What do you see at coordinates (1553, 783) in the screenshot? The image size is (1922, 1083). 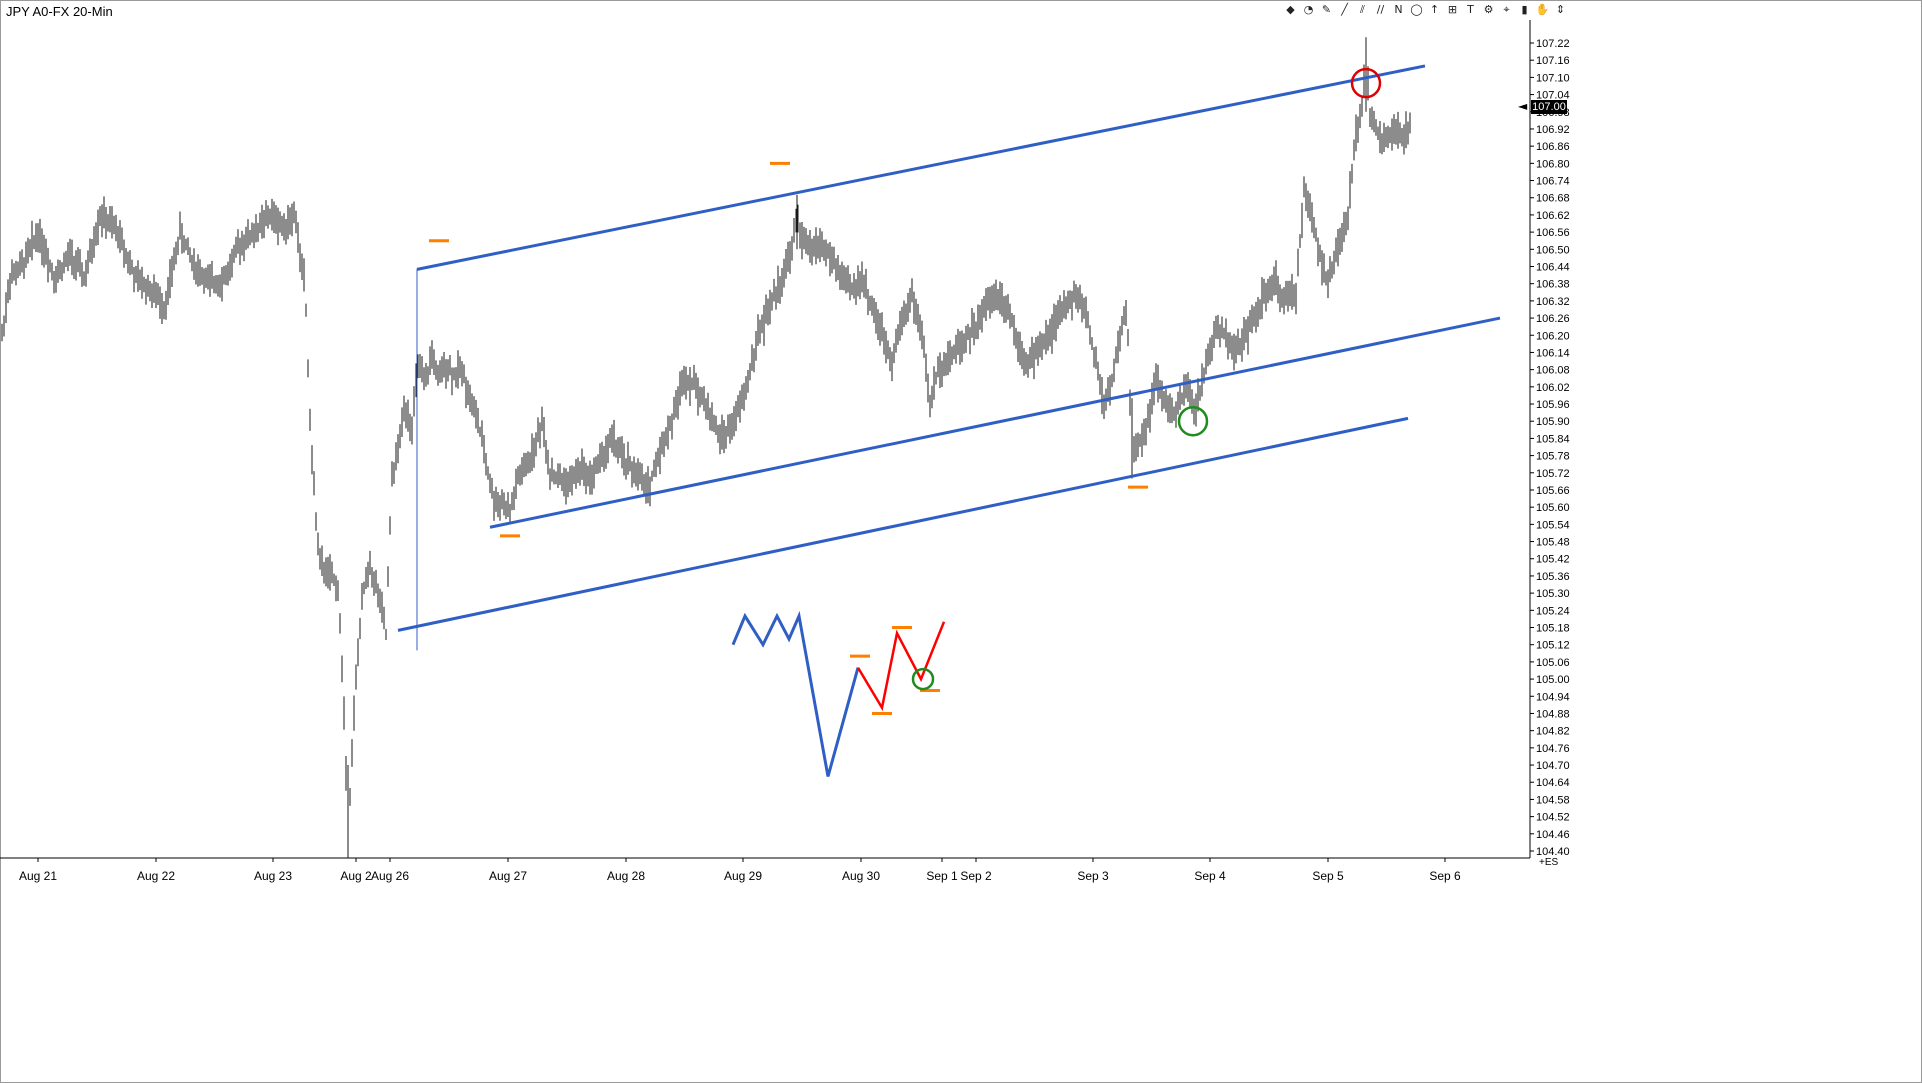 I see `y-tick-label: 104.64` at bounding box center [1553, 783].